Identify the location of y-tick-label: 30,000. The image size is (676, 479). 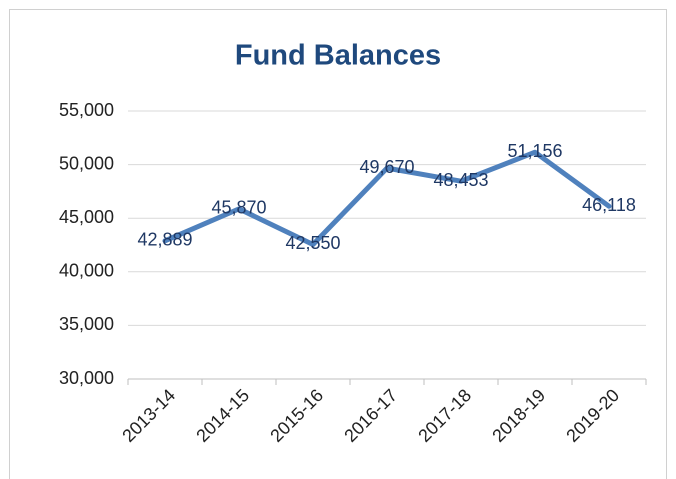
(86, 378).